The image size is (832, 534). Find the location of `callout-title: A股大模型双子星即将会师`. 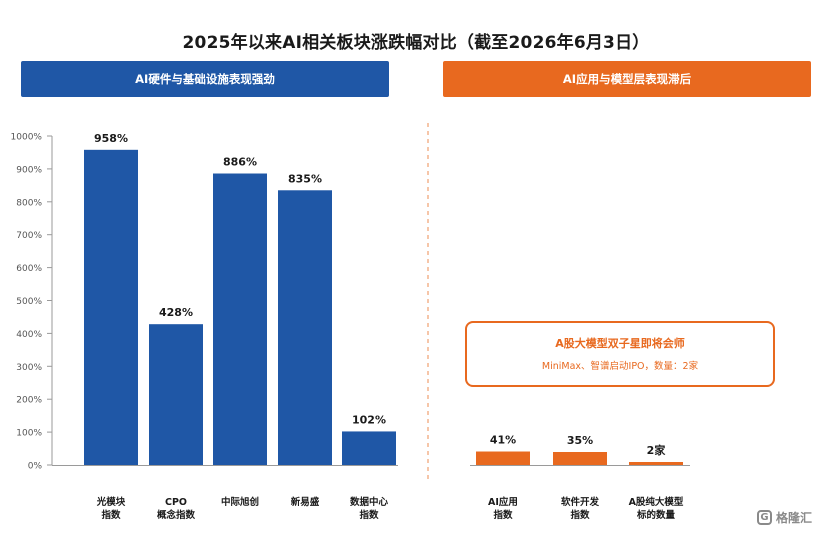

callout-title: A股大模型双子星即将会师 is located at coordinates (620, 343).